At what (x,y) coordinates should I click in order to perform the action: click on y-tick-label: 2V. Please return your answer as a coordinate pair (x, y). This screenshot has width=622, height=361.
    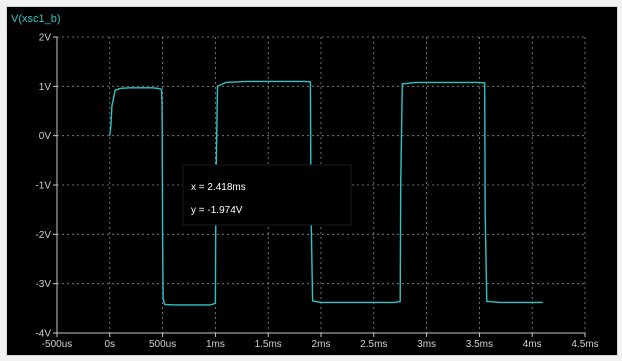
    Looking at the image, I should click on (45, 38).